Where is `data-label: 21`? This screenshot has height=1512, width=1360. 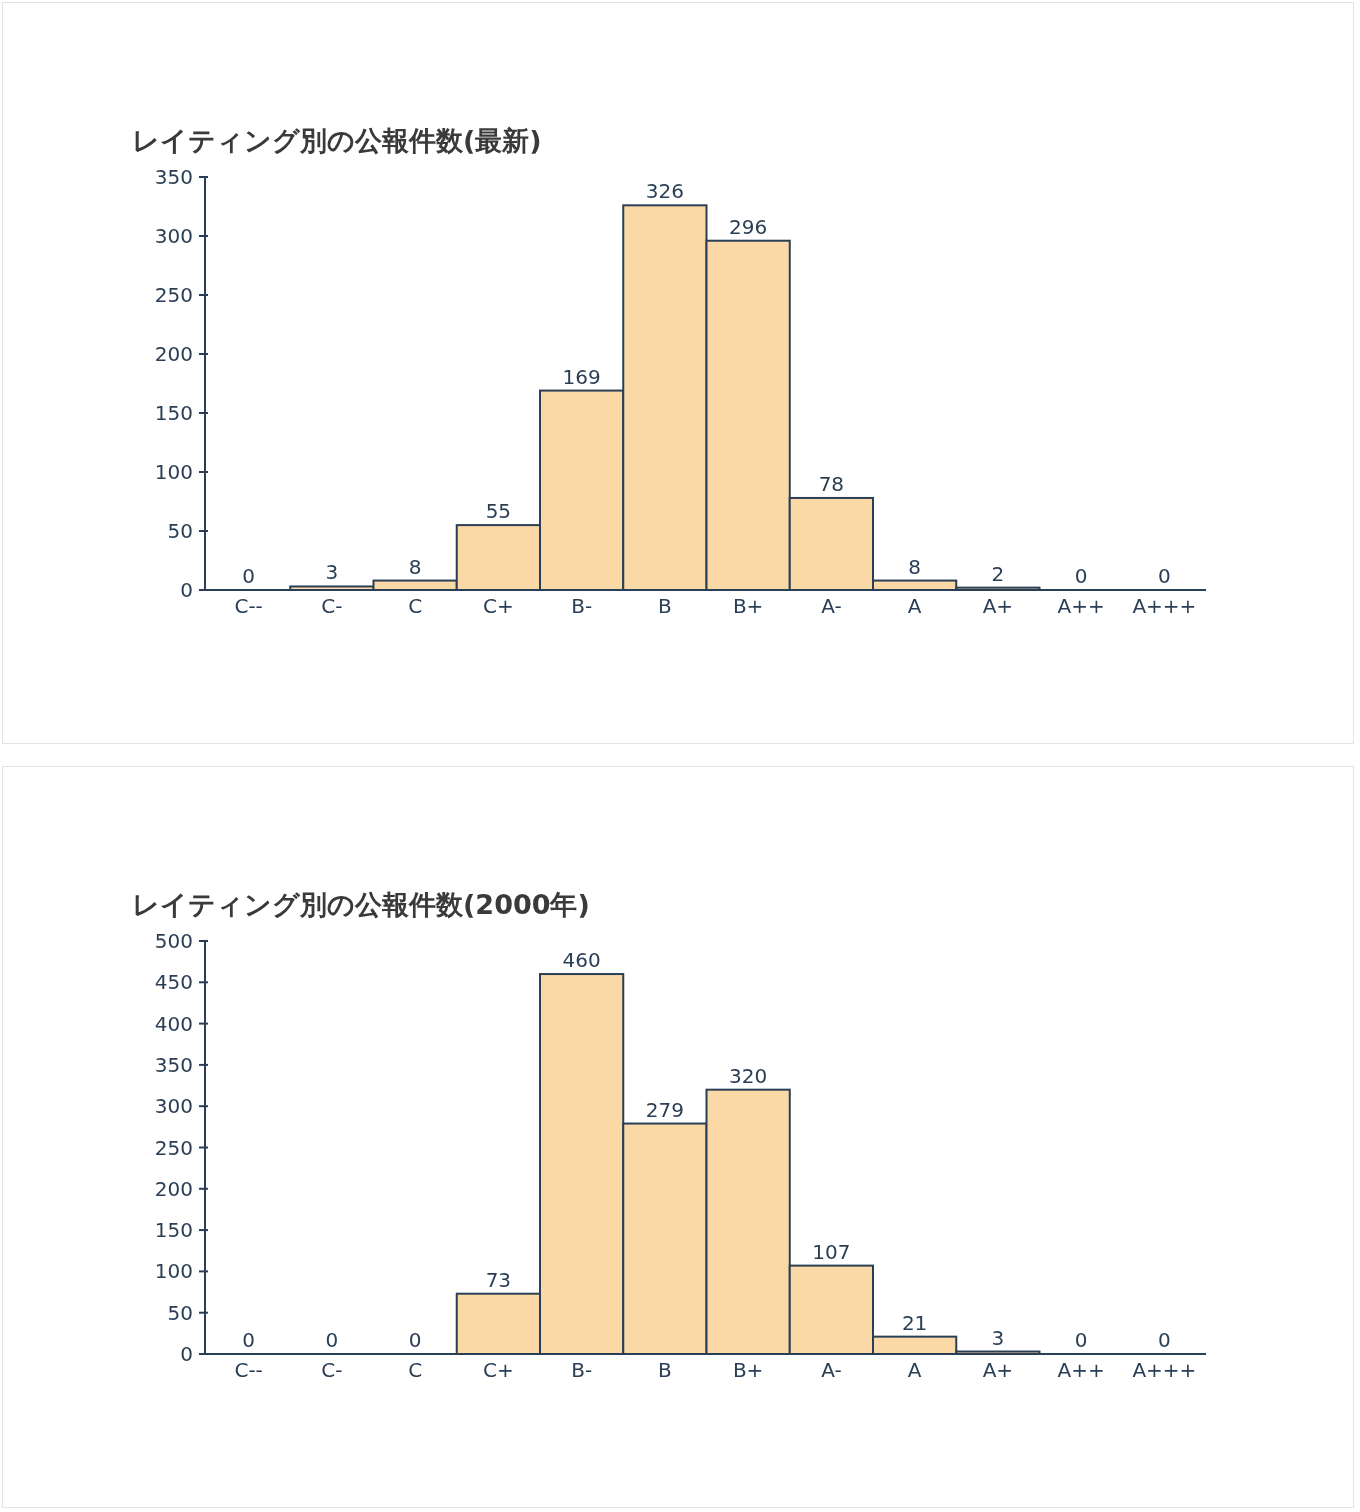 data-label: 21 is located at coordinates (914, 1322).